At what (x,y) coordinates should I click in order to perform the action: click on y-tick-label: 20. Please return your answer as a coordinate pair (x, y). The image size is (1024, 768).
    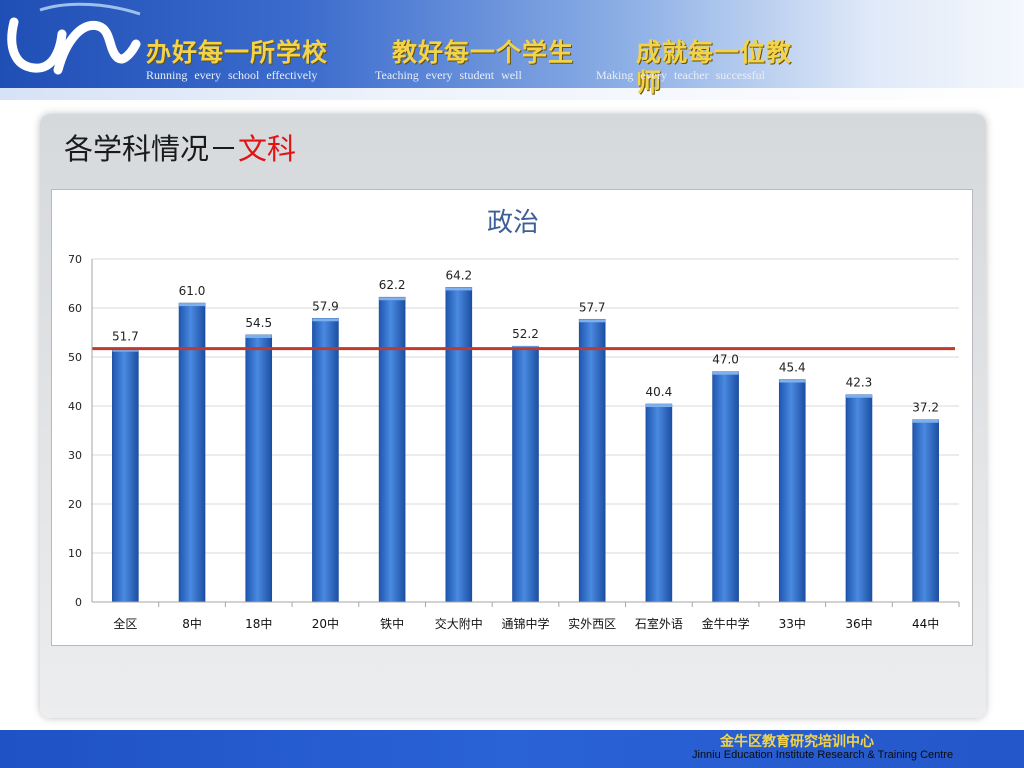
    Looking at the image, I should click on (75, 504).